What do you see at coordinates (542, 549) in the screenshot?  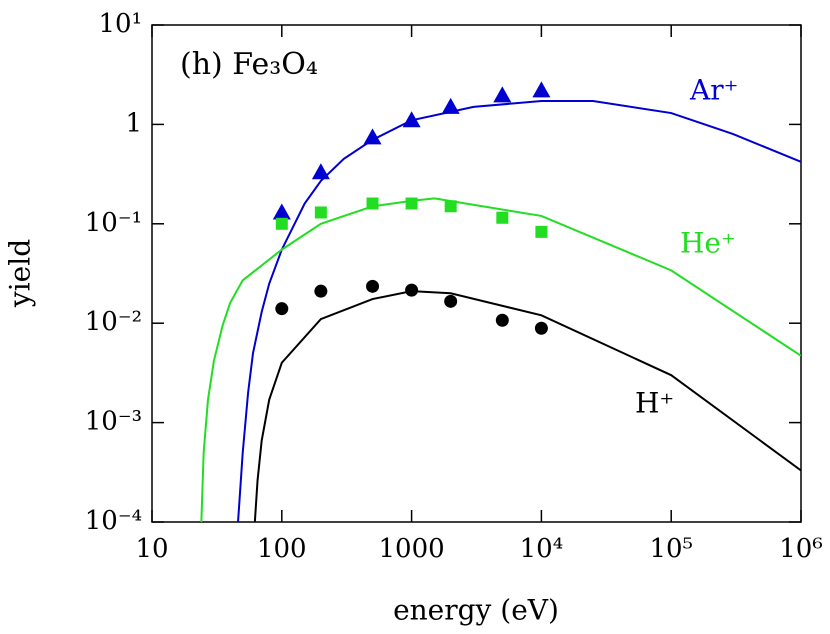 I see `x-tick-label: 10⁴` at bounding box center [542, 549].